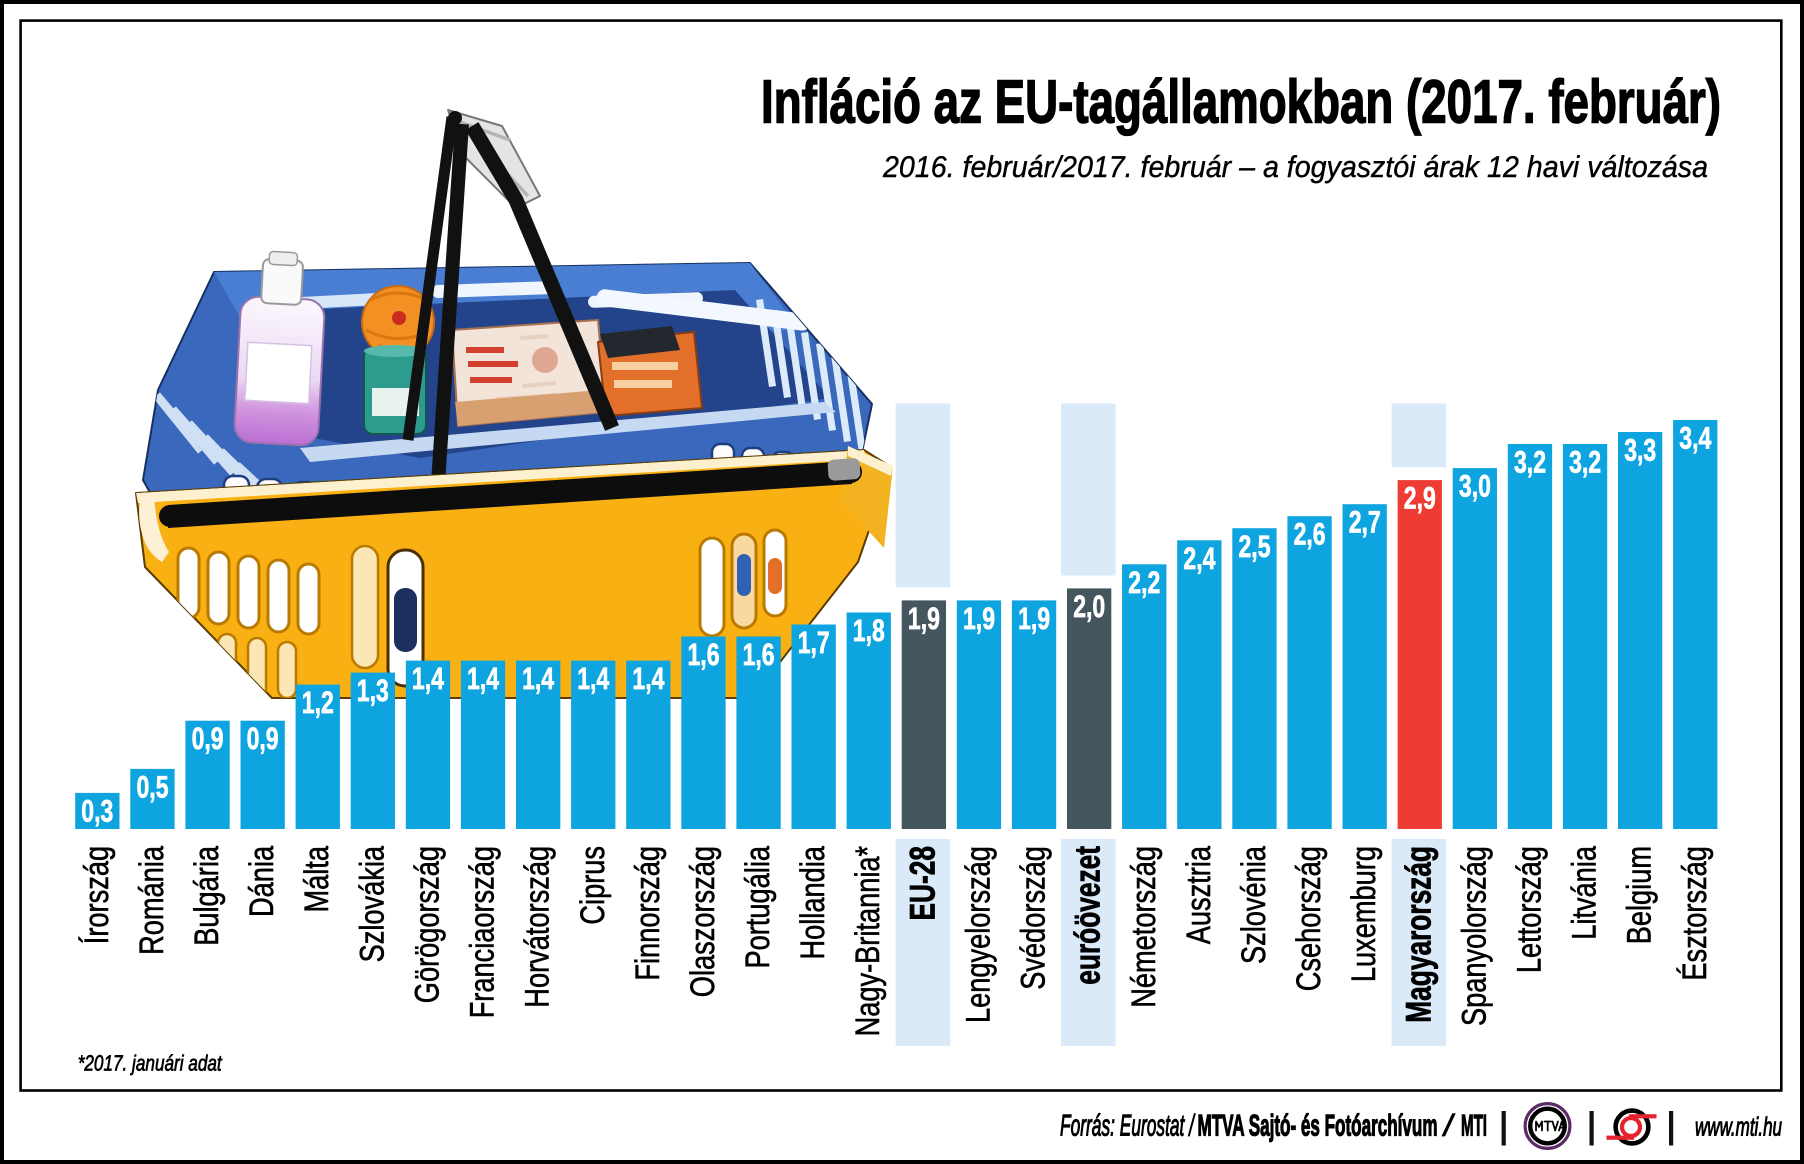 The width and height of the screenshot is (1804, 1164). Describe the element at coordinates (1420, 498) in the screenshot. I see `svg-text: 2,9` at that location.